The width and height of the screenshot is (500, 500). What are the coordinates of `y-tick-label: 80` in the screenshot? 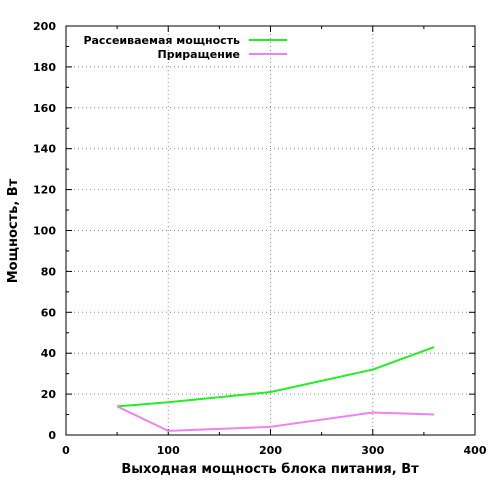 It's located at (49, 271).